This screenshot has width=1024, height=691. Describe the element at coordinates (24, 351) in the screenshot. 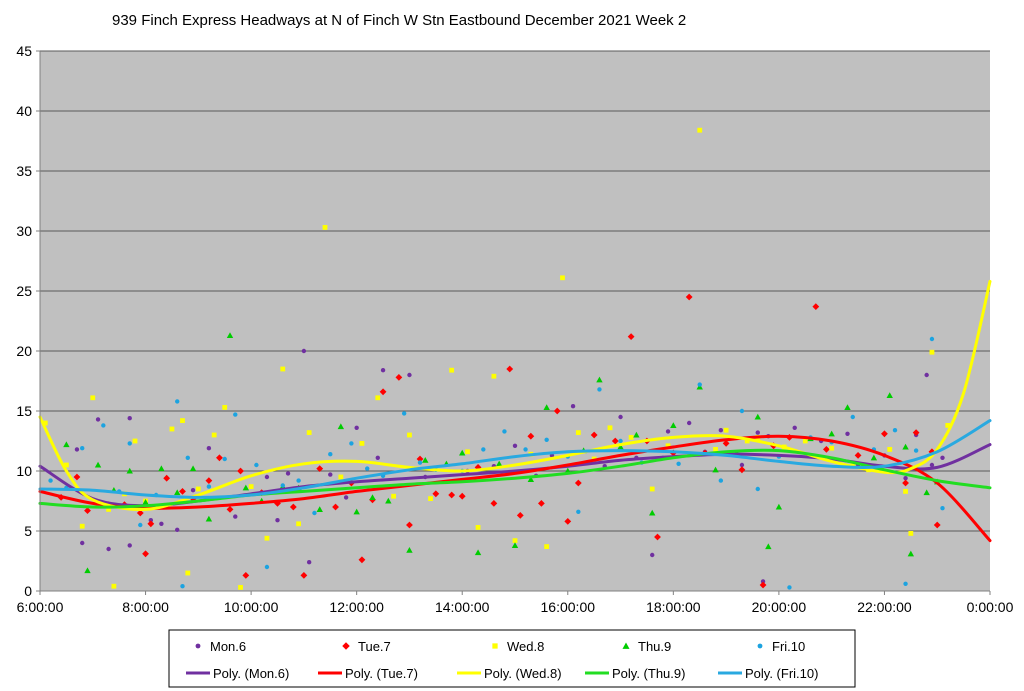

I see `y-tick-label: 20` at that location.